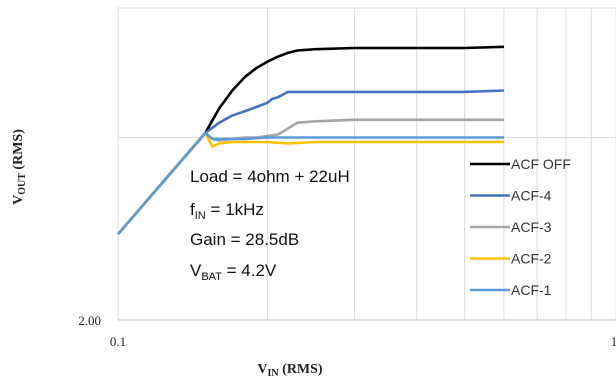 The image size is (616, 385). Describe the element at coordinates (613, 341) in the screenshot. I see `x-tick-label: 1` at that location.